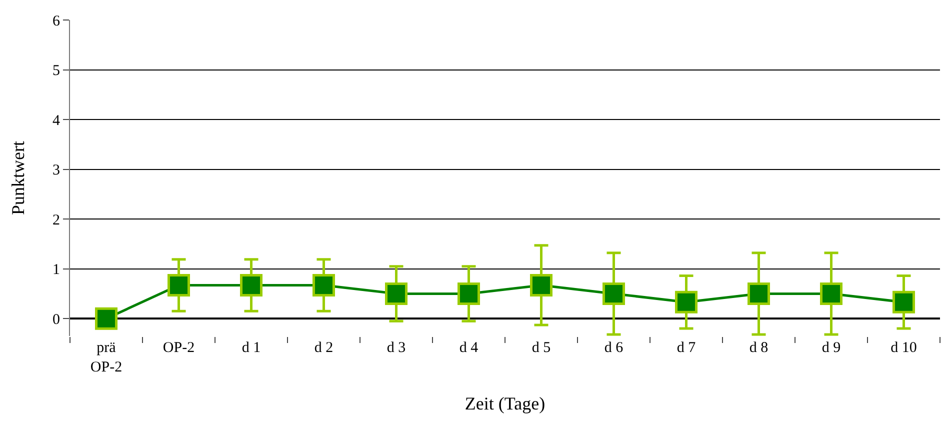  What do you see at coordinates (251, 348) in the screenshot?
I see `x-tick-label: d 1` at bounding box center [251, 348].